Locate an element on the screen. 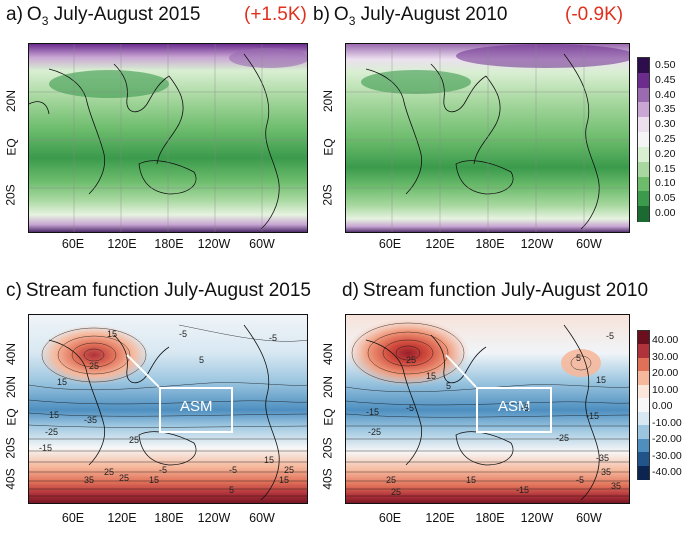  colorbar-tick-label: 30.00 is located at coordinates (665, 356).